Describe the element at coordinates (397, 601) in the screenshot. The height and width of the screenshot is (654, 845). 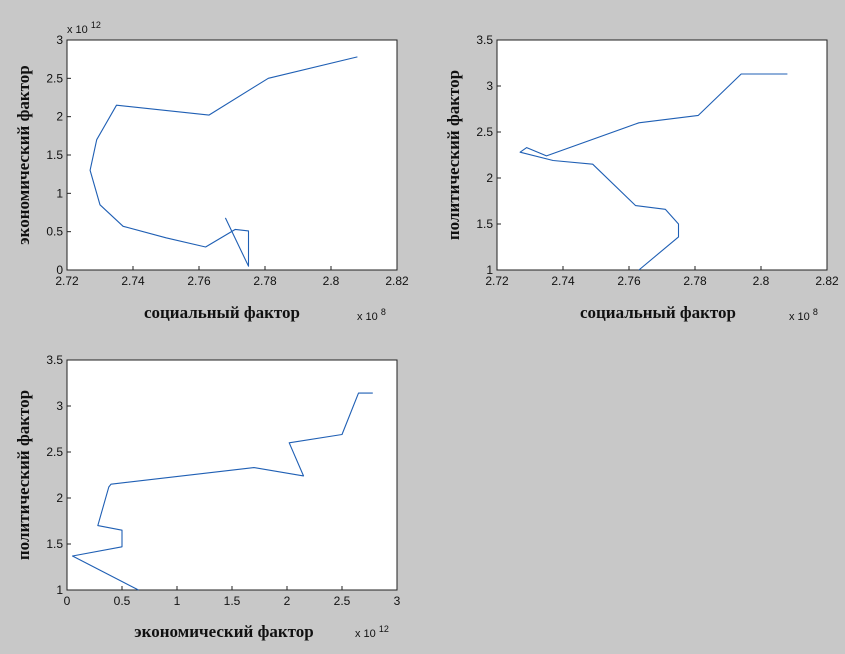
I see `x-tick-label: 3` at that location.